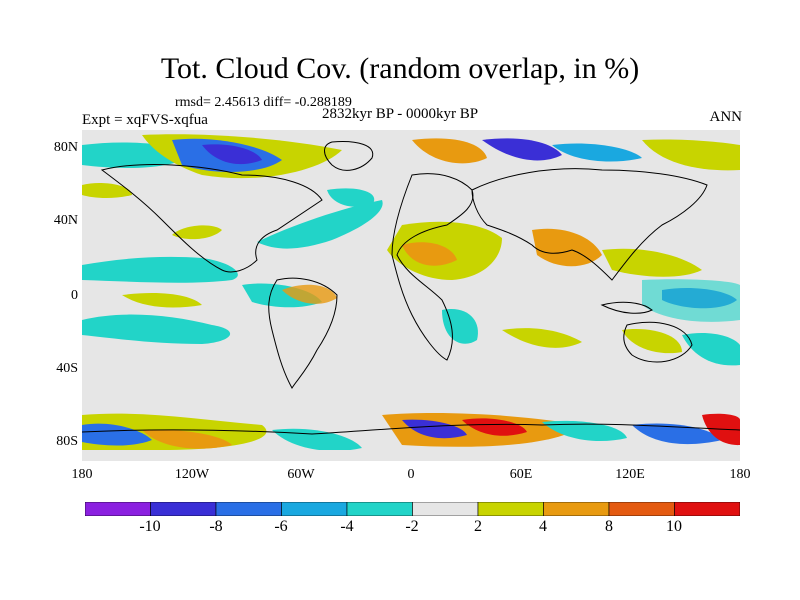 This screenshot has width=800, height=600. What do you see at coordinates (67, 441) in the screenshot?
I see `lat-label-80s: 80S` at bounding box center [67, 441].